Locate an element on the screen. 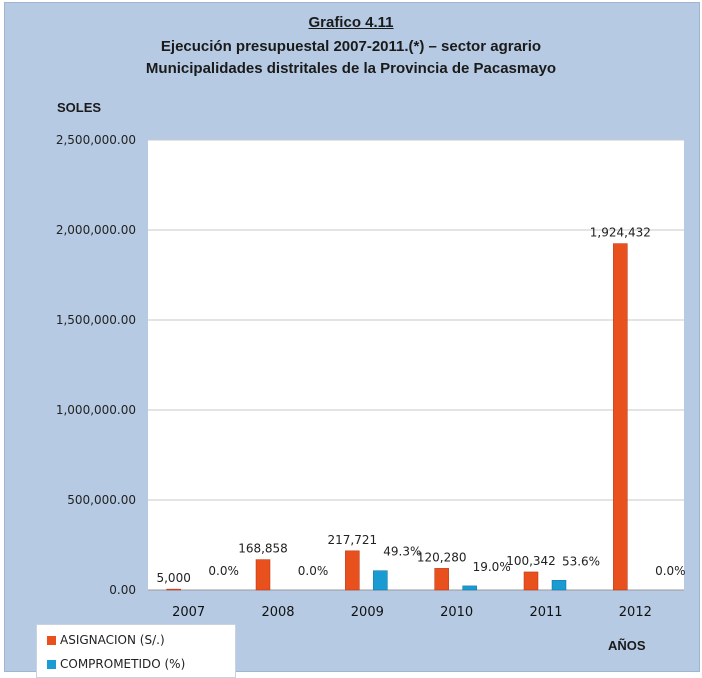 This screenshot has height=678, width=702. chart-title: Grafico 4.11 is located at coordinates (351, 22).